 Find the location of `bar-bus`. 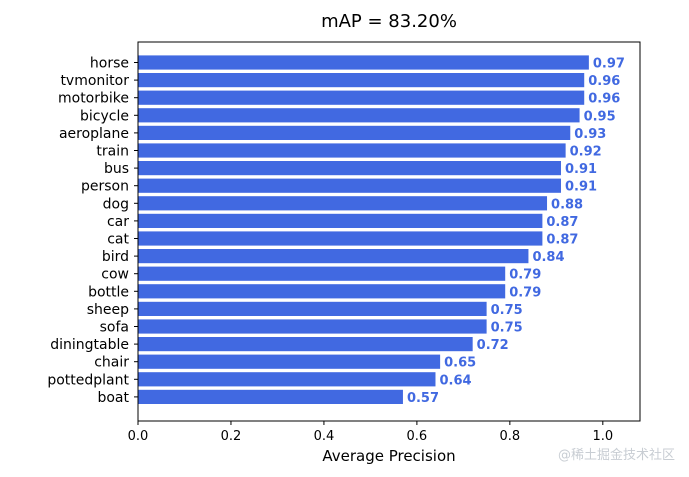

bar-bus is located at coordinates (349, 168).